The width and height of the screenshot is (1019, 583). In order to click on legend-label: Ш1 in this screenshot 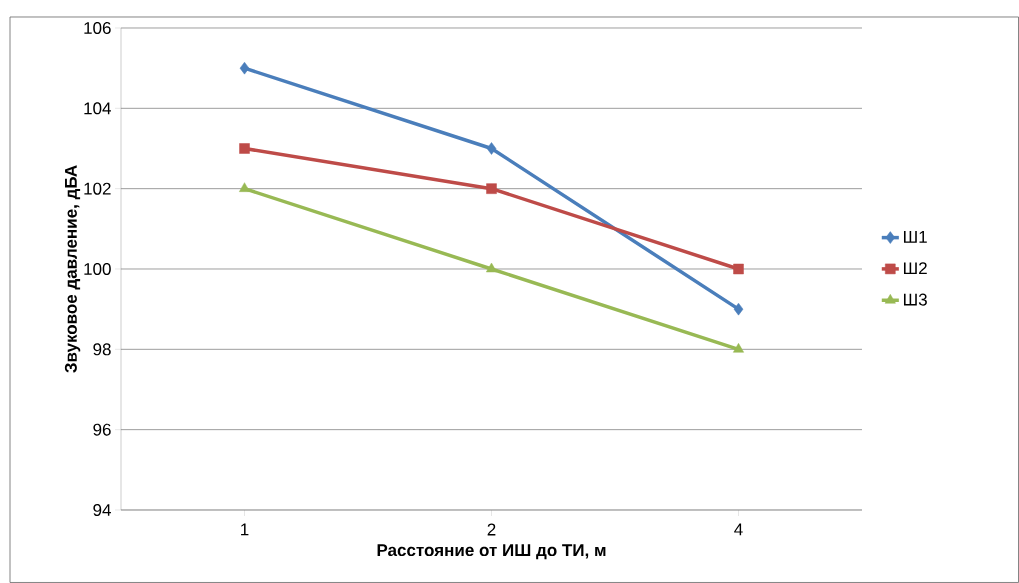, I will do `click(915, 237)`.